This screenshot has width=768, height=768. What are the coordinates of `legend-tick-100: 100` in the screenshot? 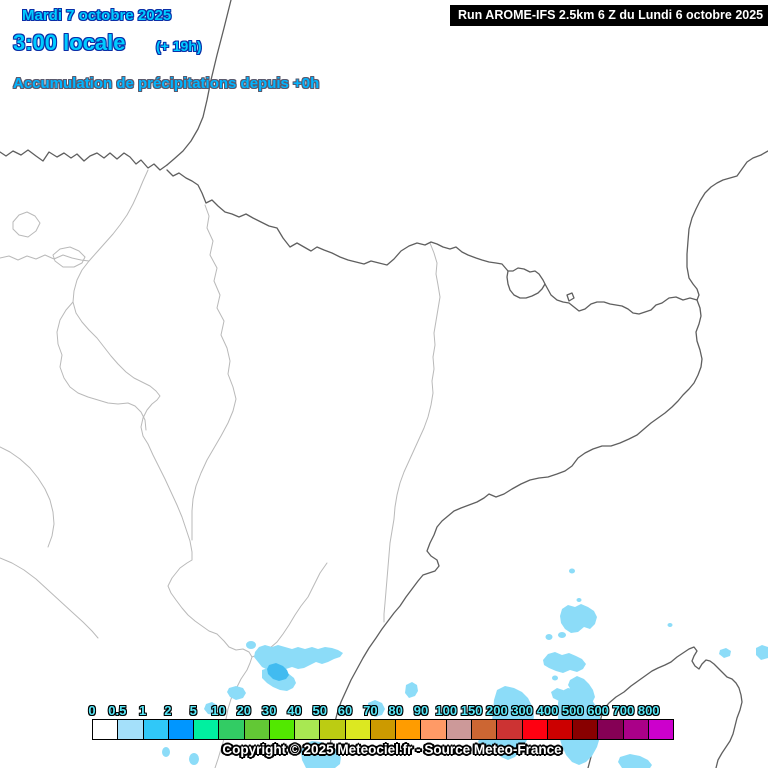 It's located at (446, 710).